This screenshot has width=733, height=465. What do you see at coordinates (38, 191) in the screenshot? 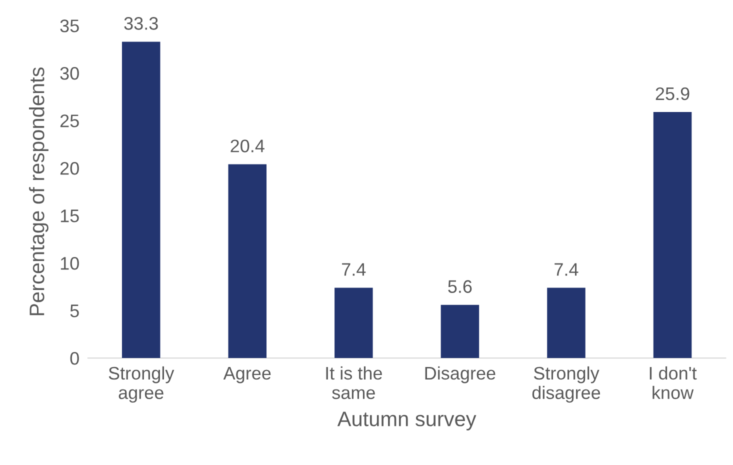
I see `y-axis-title: Percentage of respondents` at bounding box center [38, 191].